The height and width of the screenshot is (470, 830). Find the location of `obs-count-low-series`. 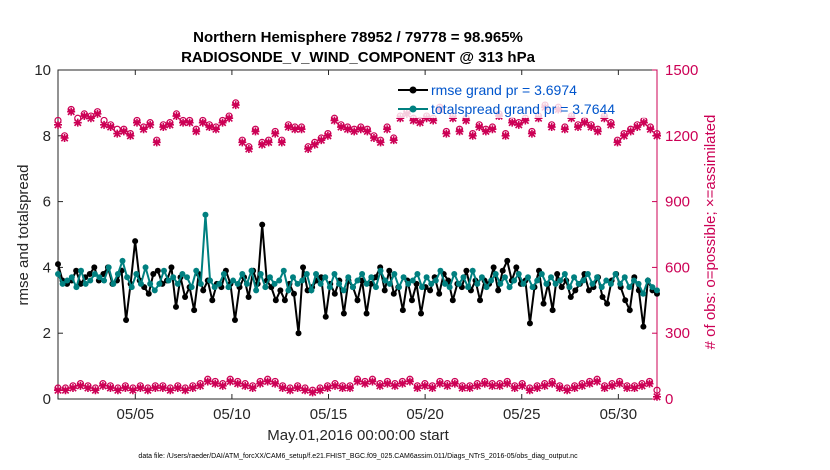

obs-count-low-series is located at coordinates (357, 388).